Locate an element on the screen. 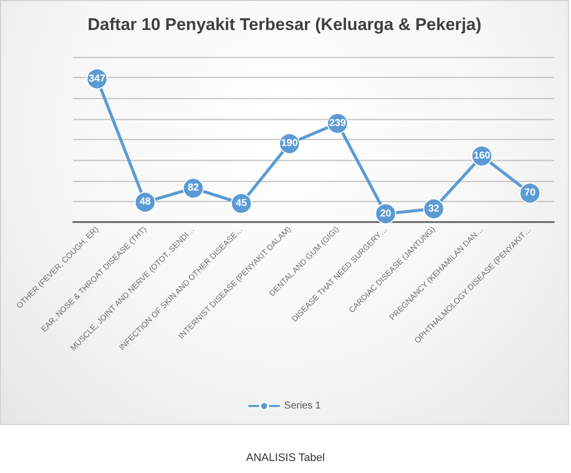  data-label: 347 is located at coordinates (97, 78).